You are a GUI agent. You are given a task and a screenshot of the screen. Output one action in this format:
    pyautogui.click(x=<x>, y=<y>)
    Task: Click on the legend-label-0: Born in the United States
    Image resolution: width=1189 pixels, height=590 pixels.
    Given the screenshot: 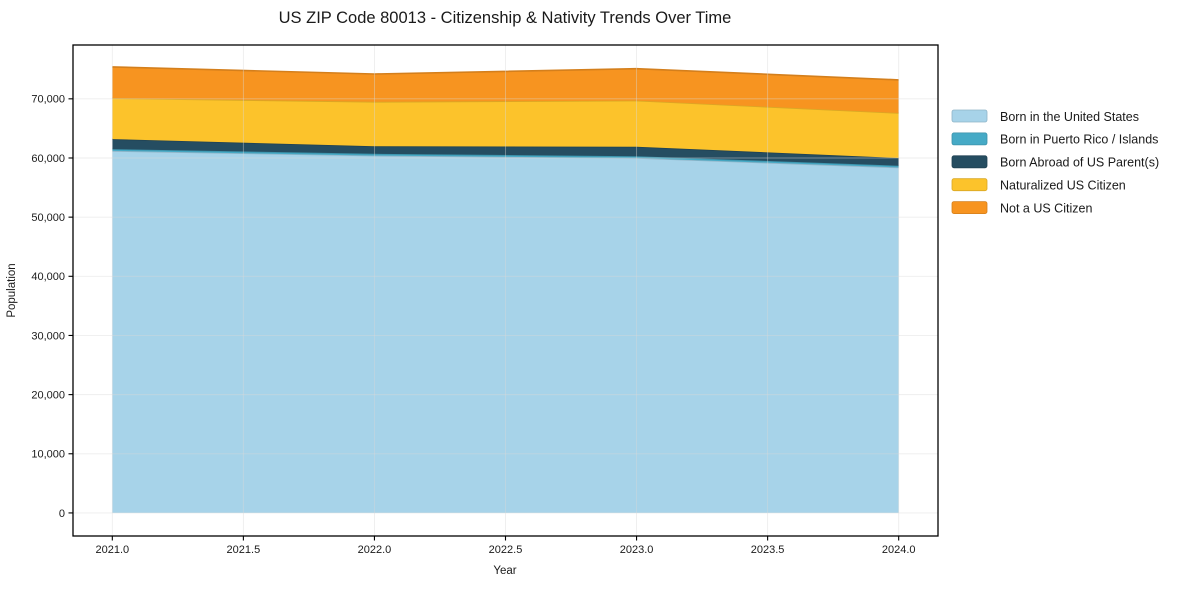 What is the action you would take?
    pyautogui.click(x=1069, y=117)
    